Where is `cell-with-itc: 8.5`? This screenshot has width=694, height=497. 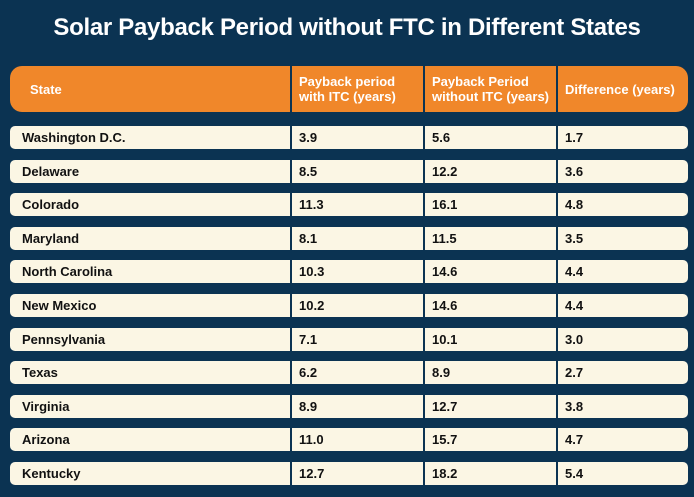 cell-with-itc: 8.5 is located at coordinates (357, 171).